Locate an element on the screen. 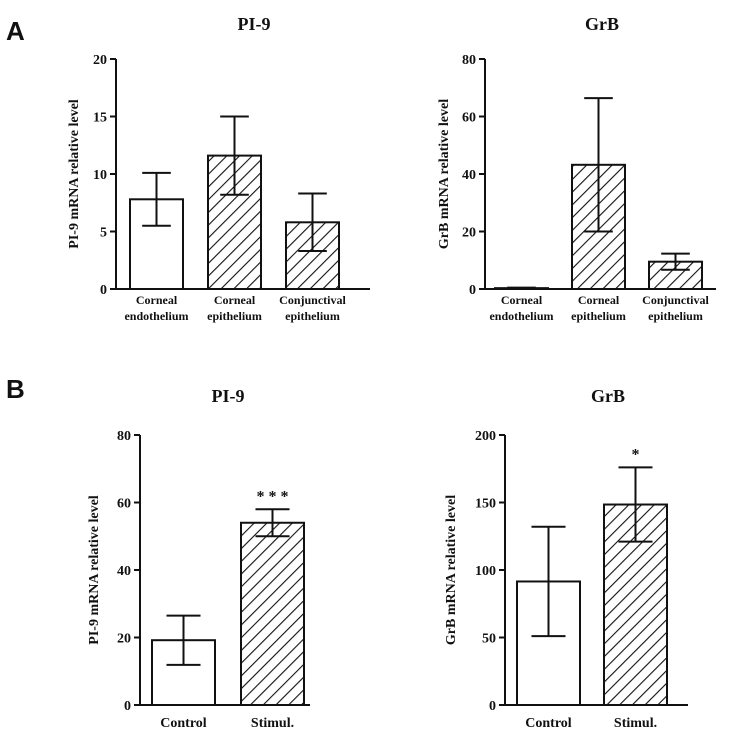 The image size is (732, 738). significance-marker: * is located at coordinates (636, 454).